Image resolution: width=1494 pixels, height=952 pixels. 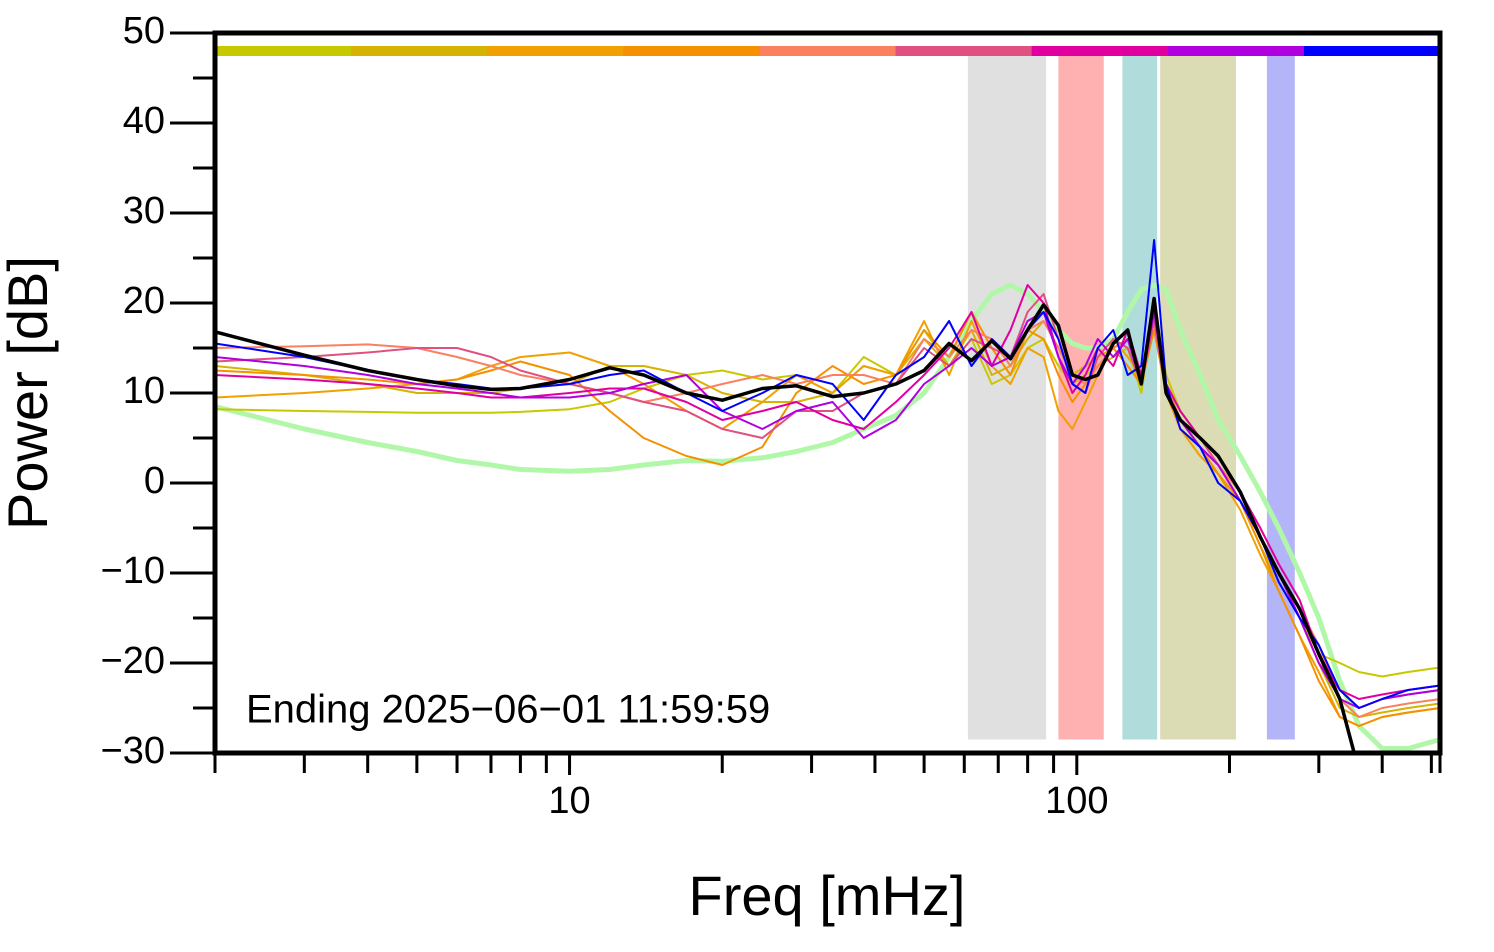 What do you see at coordinates (133, 571) in the screenshot?
I see `y-tick-label: −10` at bounding box center [133, 571].